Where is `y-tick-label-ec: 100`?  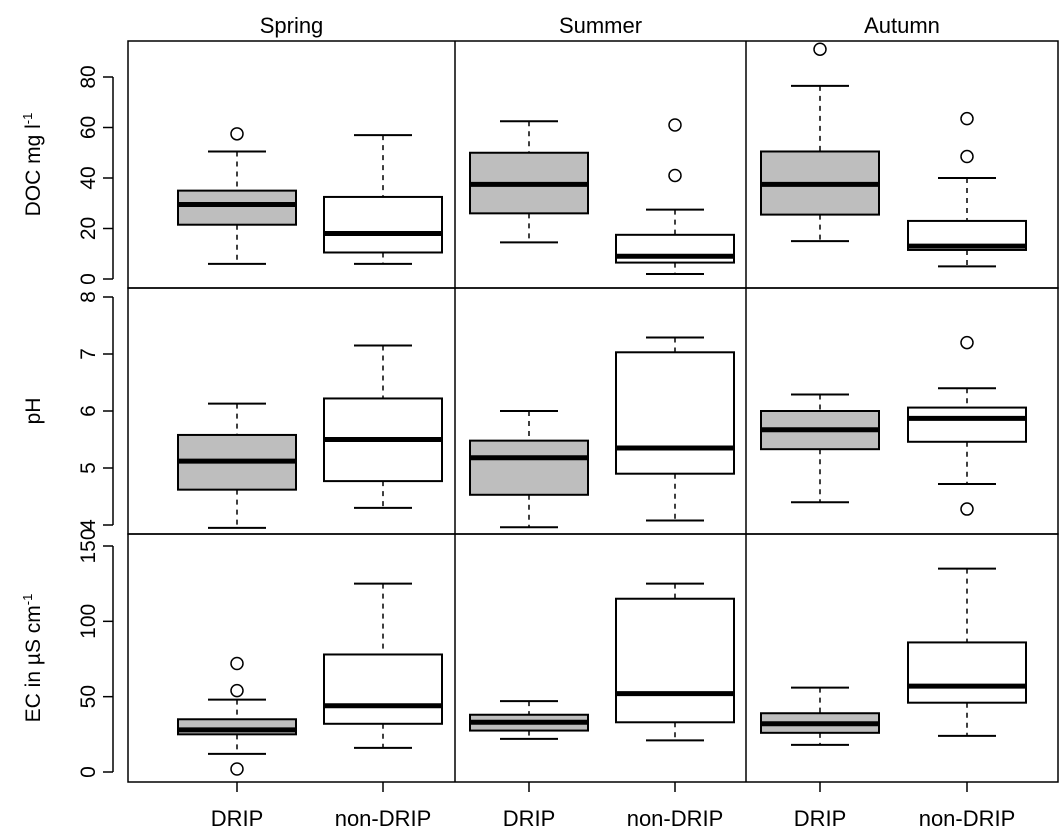 y-tick-label-ec: 100 is located at coordinates (88, 621).